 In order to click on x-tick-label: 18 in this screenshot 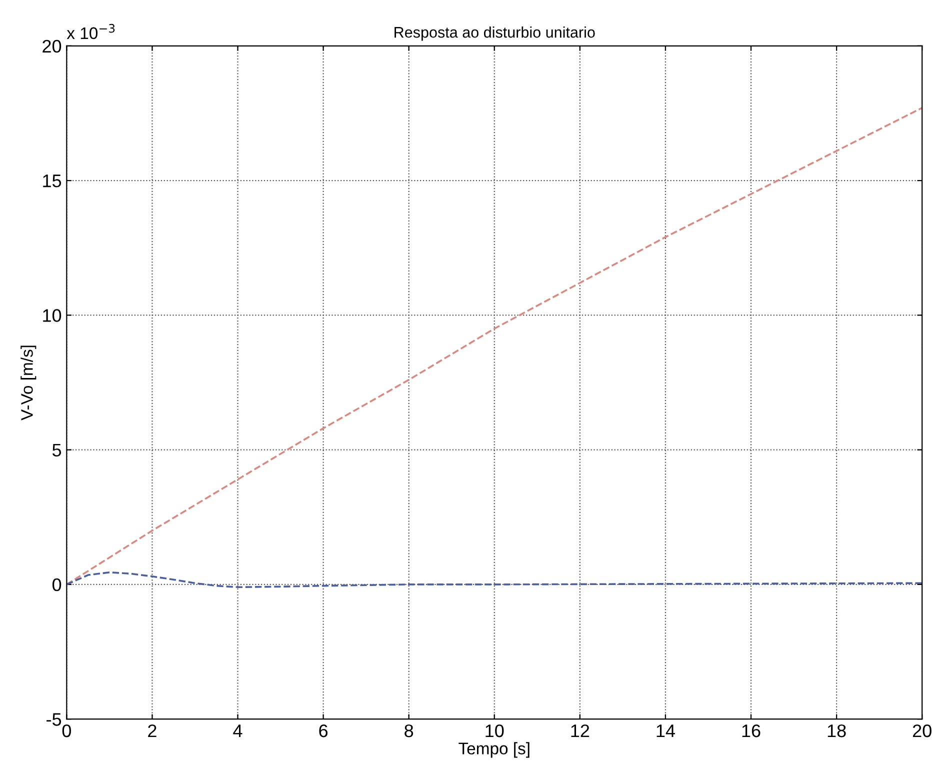, I will do `click(837, 731)`.